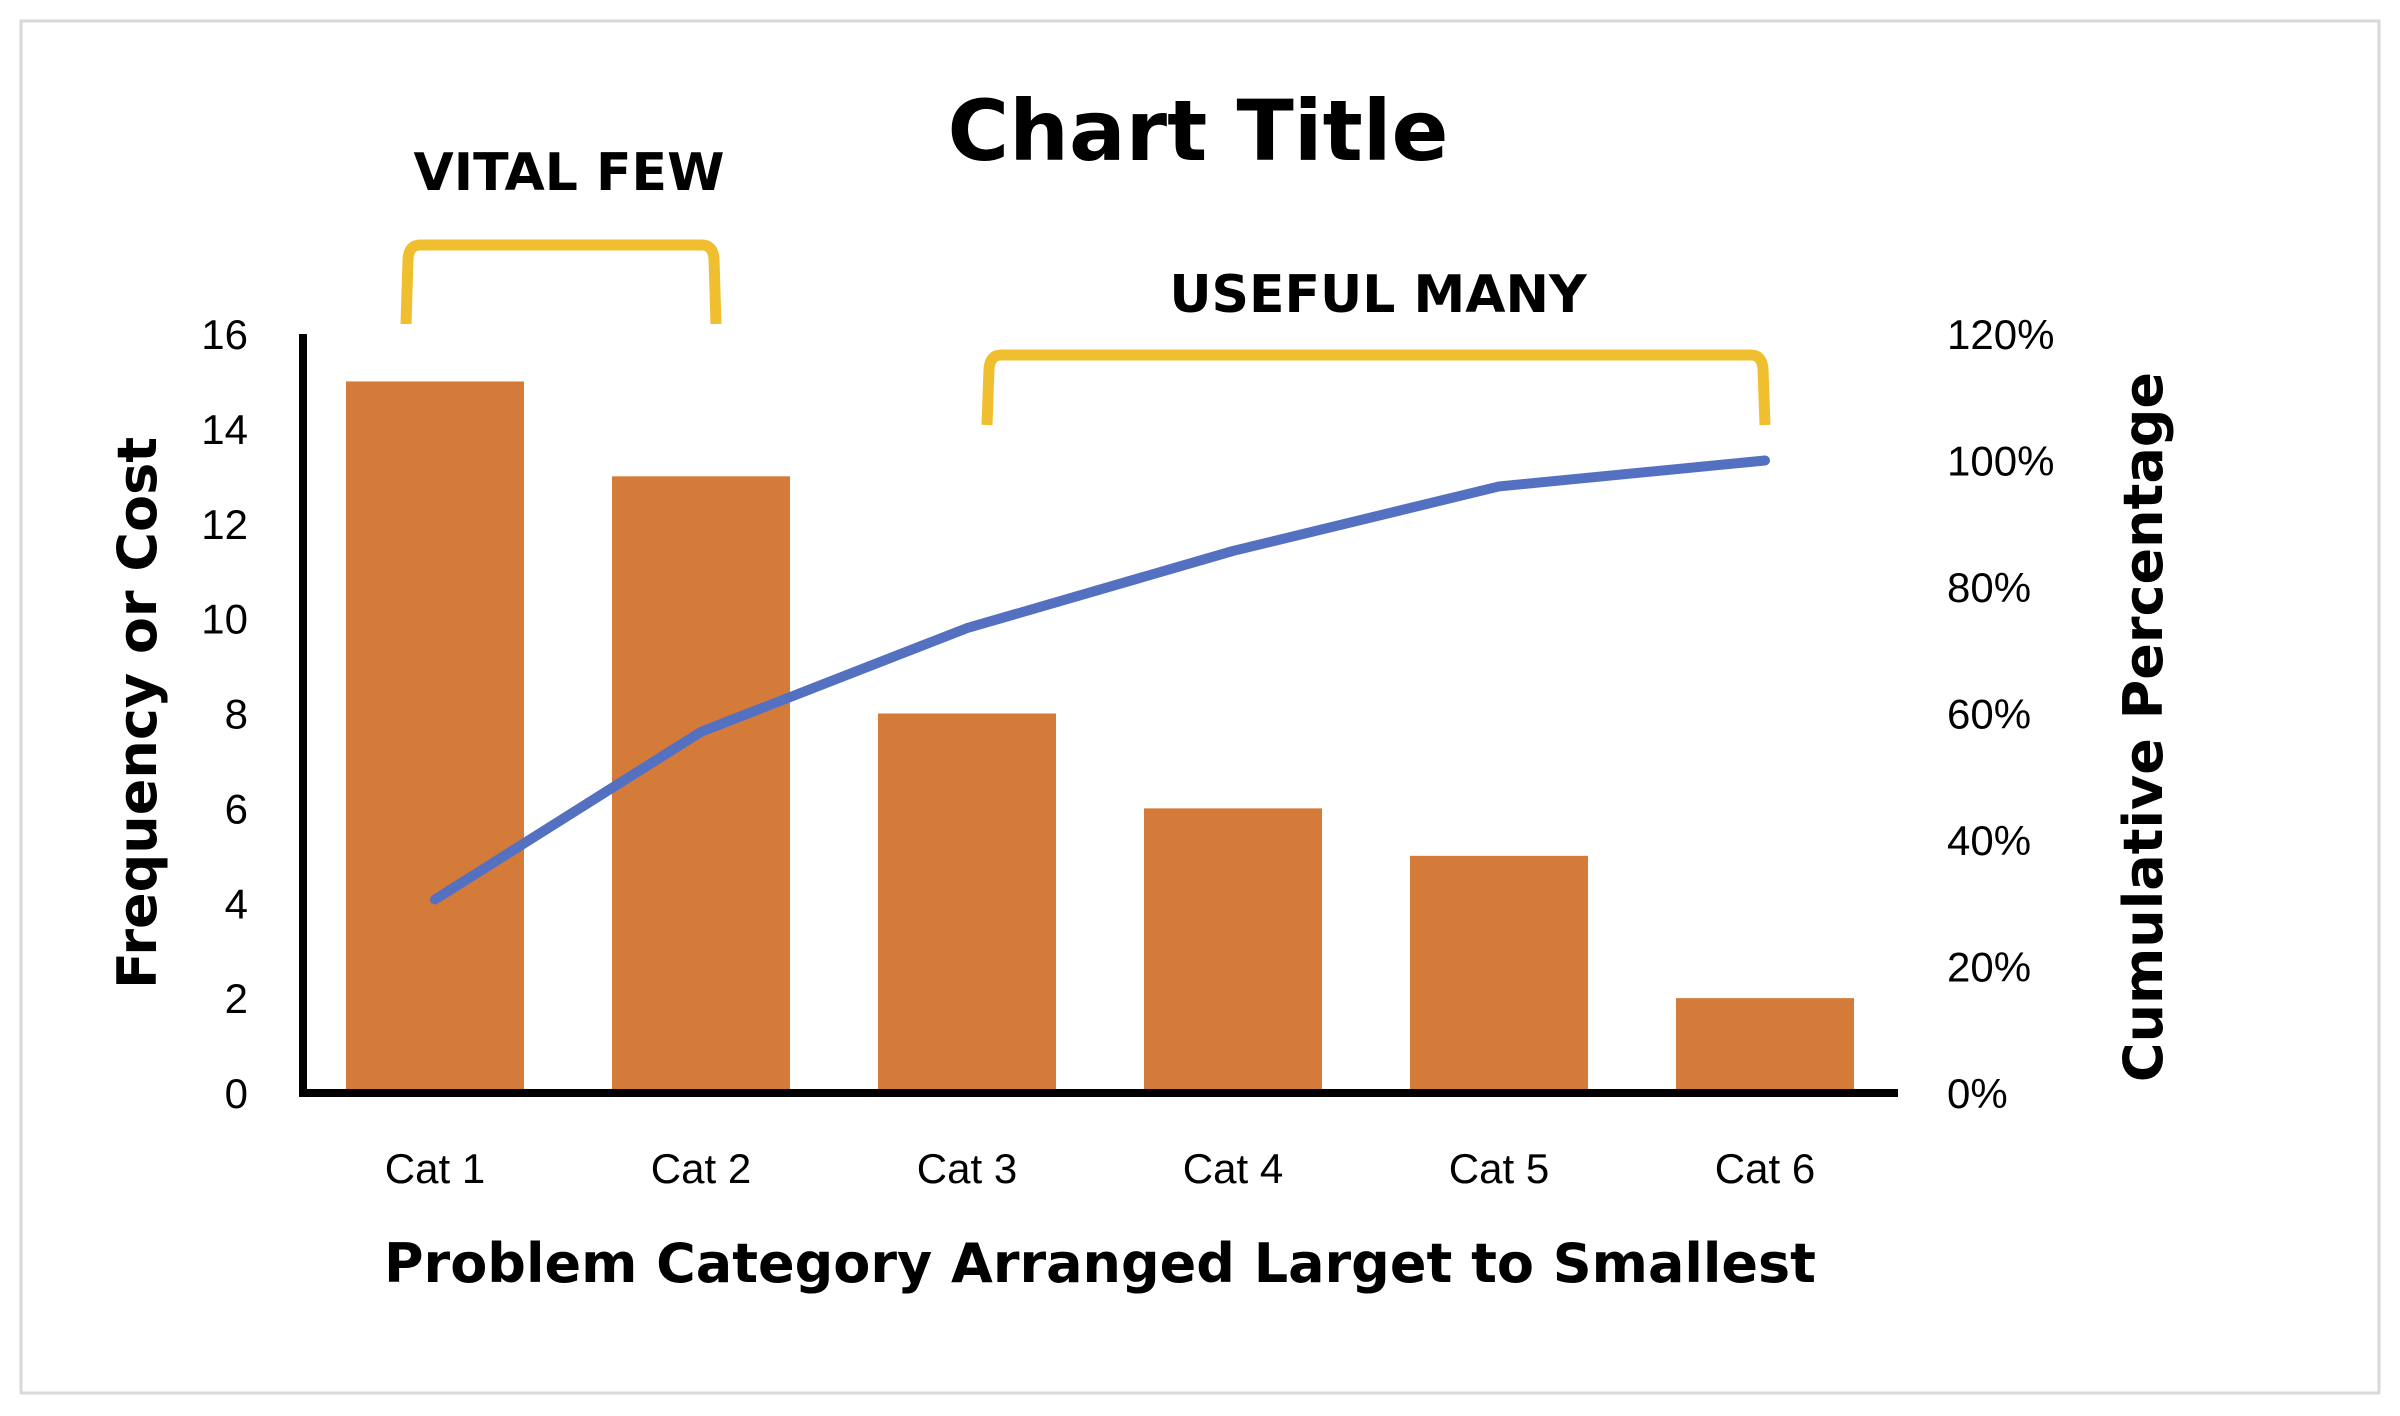  What do you see at coordinates (1989, 714) in the screenshot?
I see `y2-tick-label: 60%` at bounding box center [1989, 714].